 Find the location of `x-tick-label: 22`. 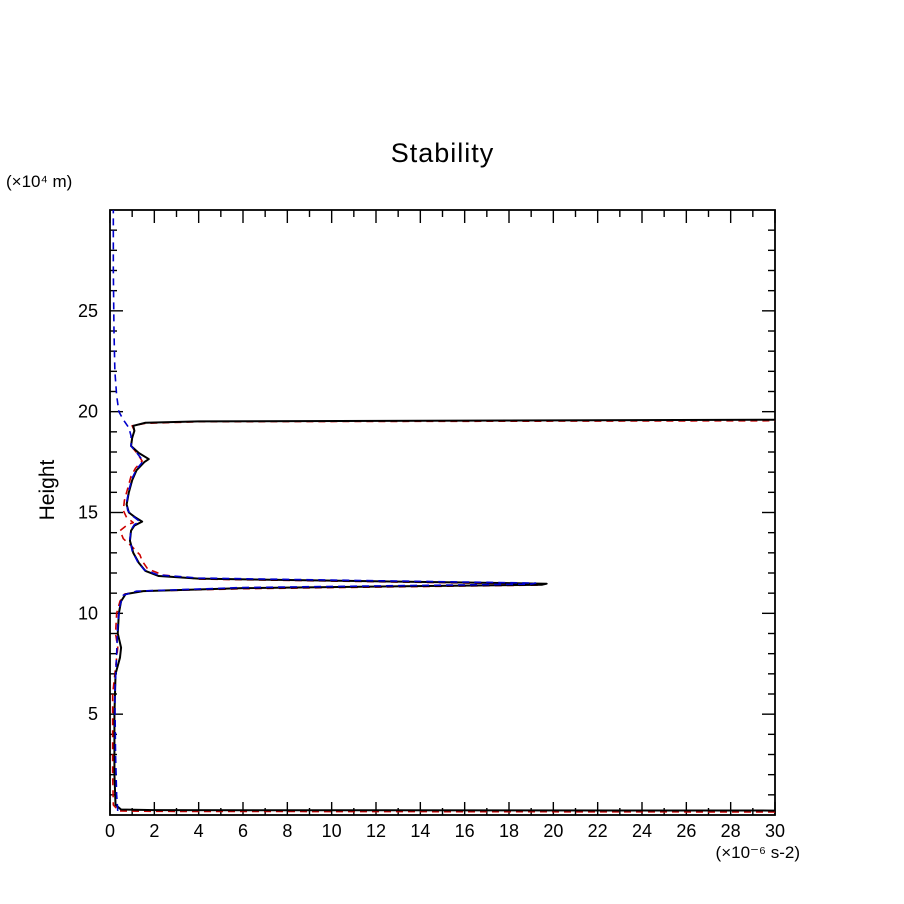

x-tick-label: 22 is located at coordinates (598, 831).